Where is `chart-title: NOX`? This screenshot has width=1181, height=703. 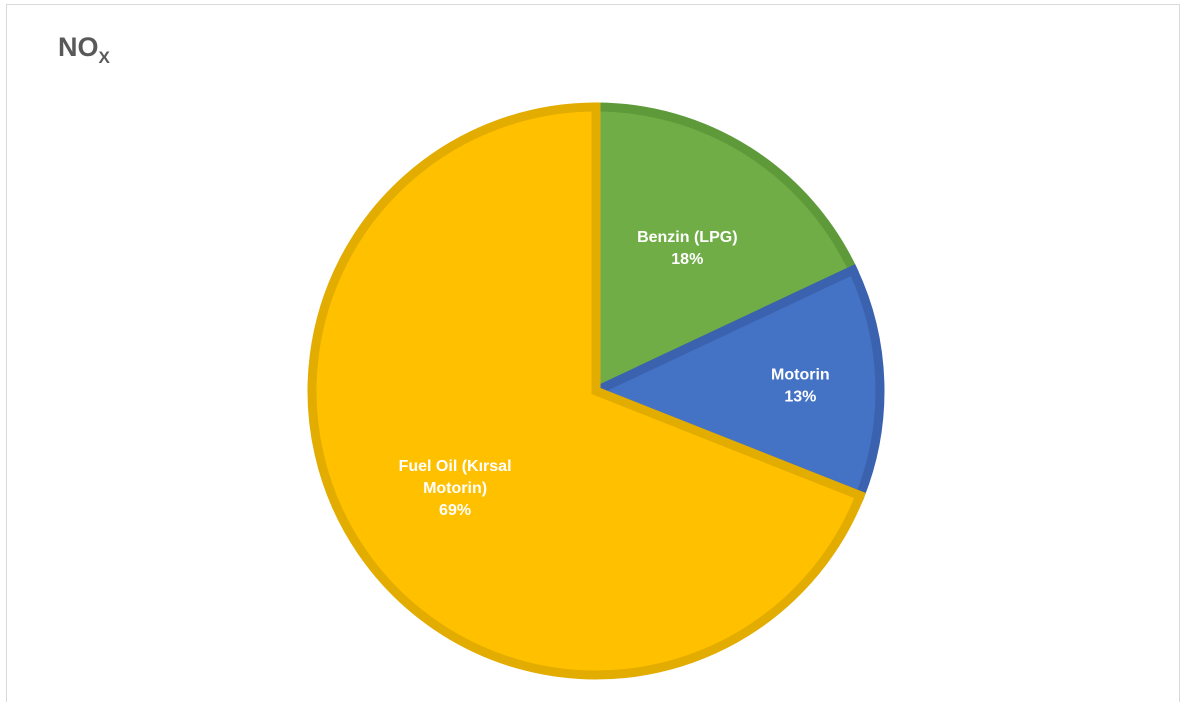 chart-title: NOX is located at coordinates (84, 49).